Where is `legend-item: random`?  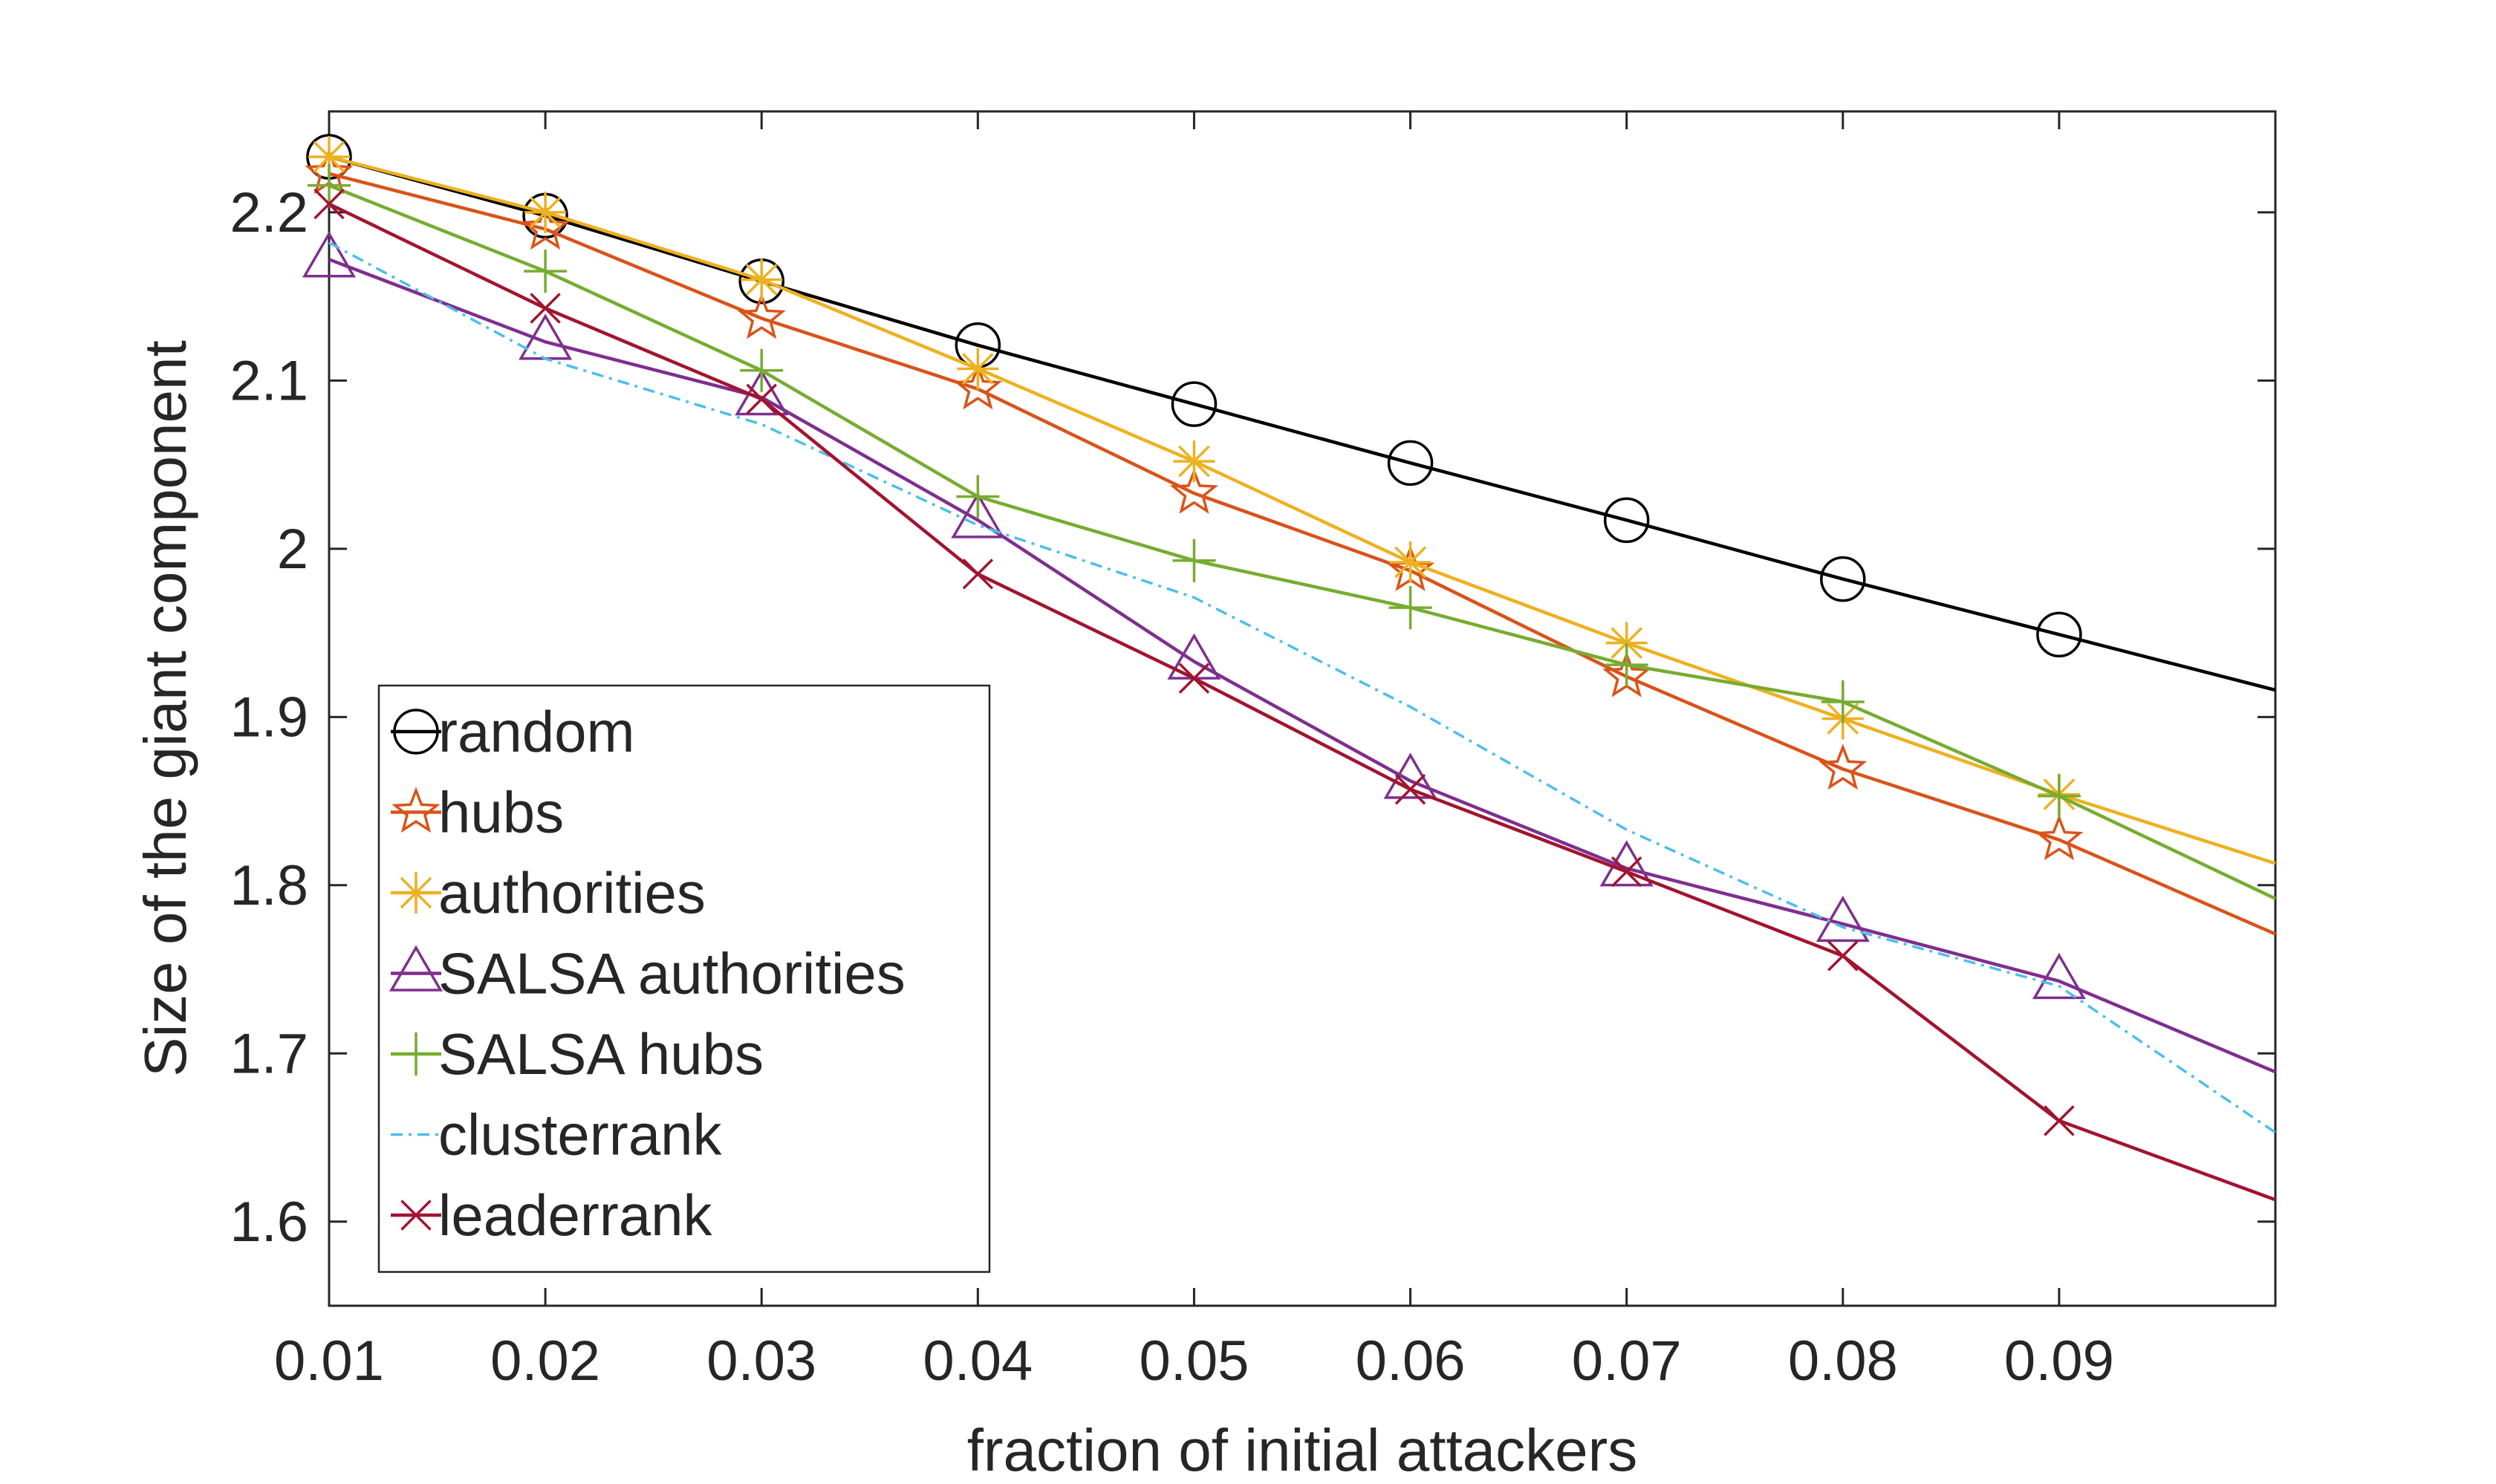
legend-item: random is located at coordinates (512, 731).